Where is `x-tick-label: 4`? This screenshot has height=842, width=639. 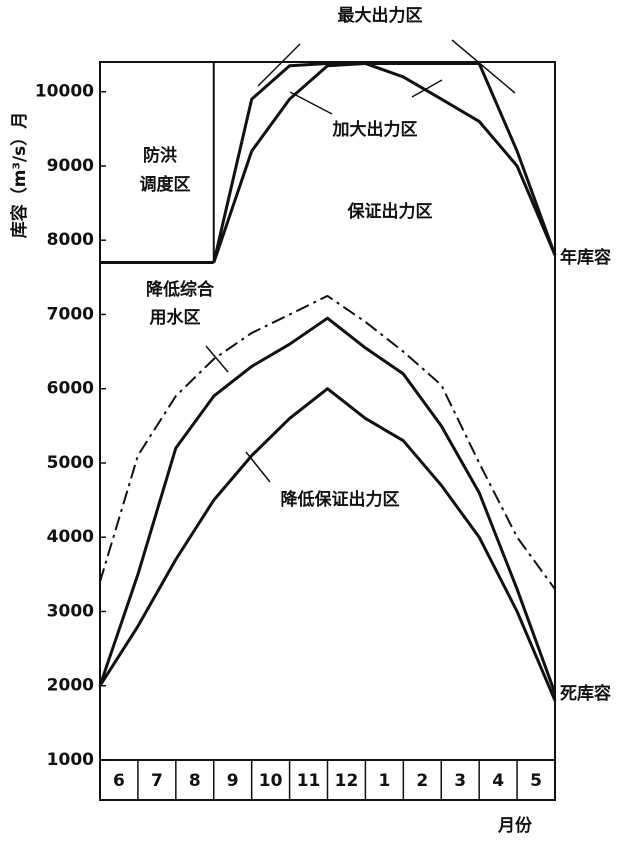
x-tick-label: 4 is located at coordinates (498, 781).